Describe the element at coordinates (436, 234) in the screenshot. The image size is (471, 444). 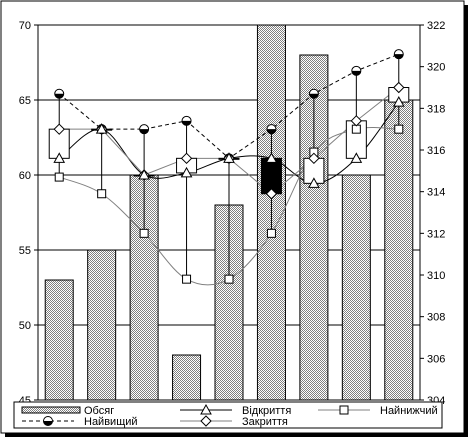
I see `right-tick-label: 312` at that location.